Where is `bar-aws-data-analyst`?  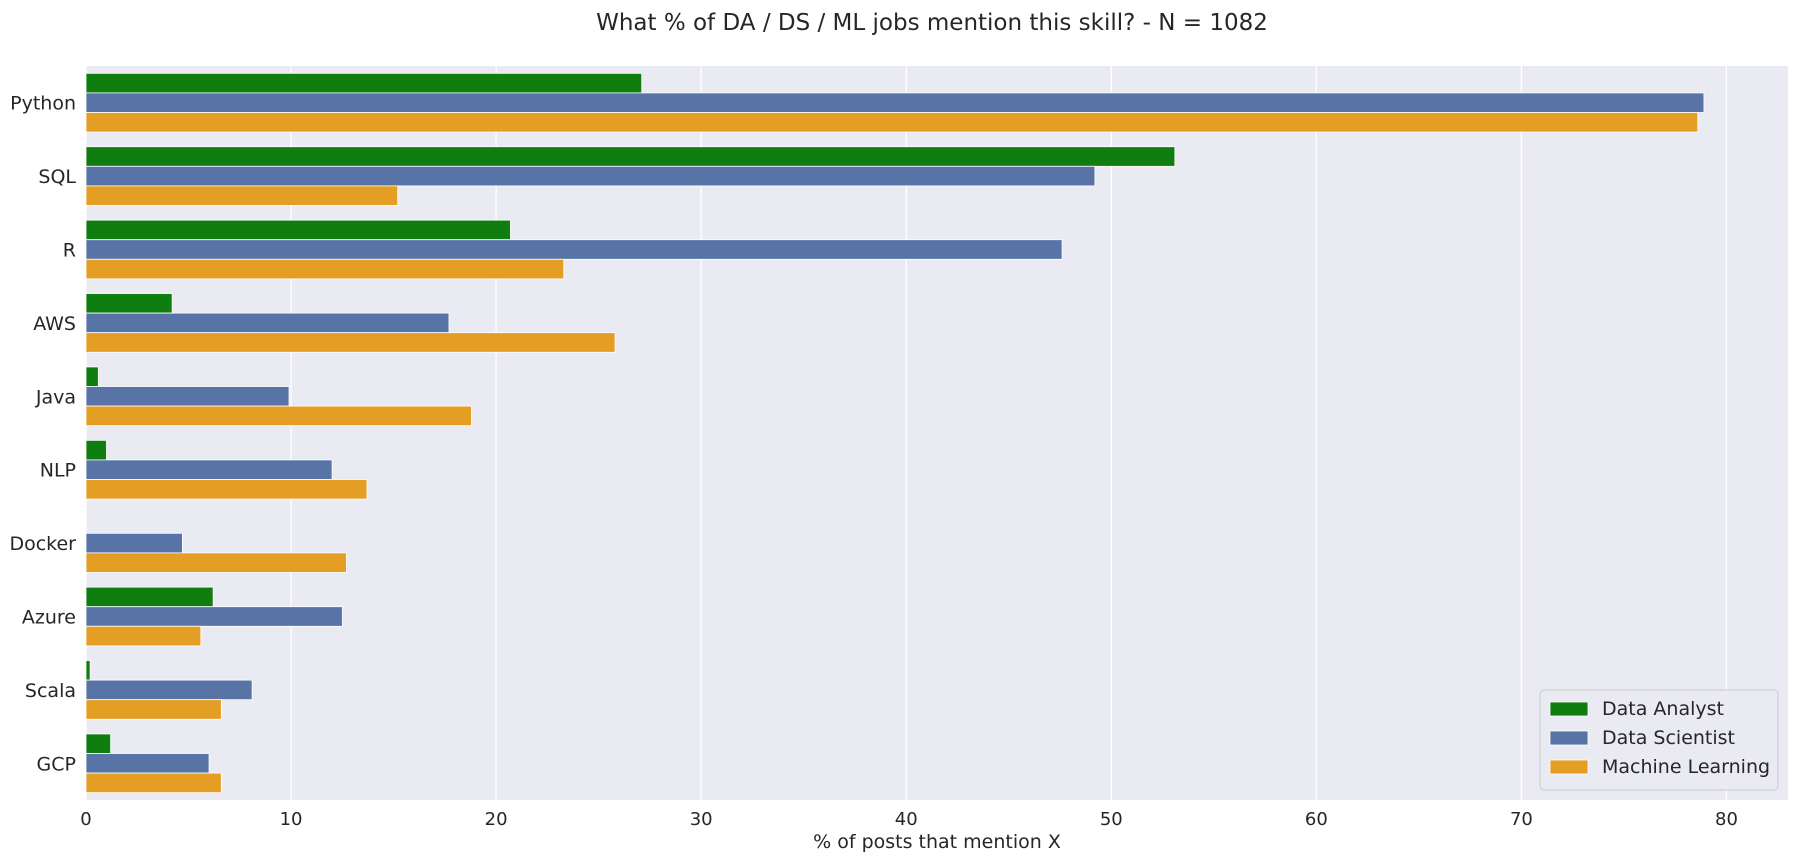
bar-aws-data-analyst is located at coordinates (129, 303).